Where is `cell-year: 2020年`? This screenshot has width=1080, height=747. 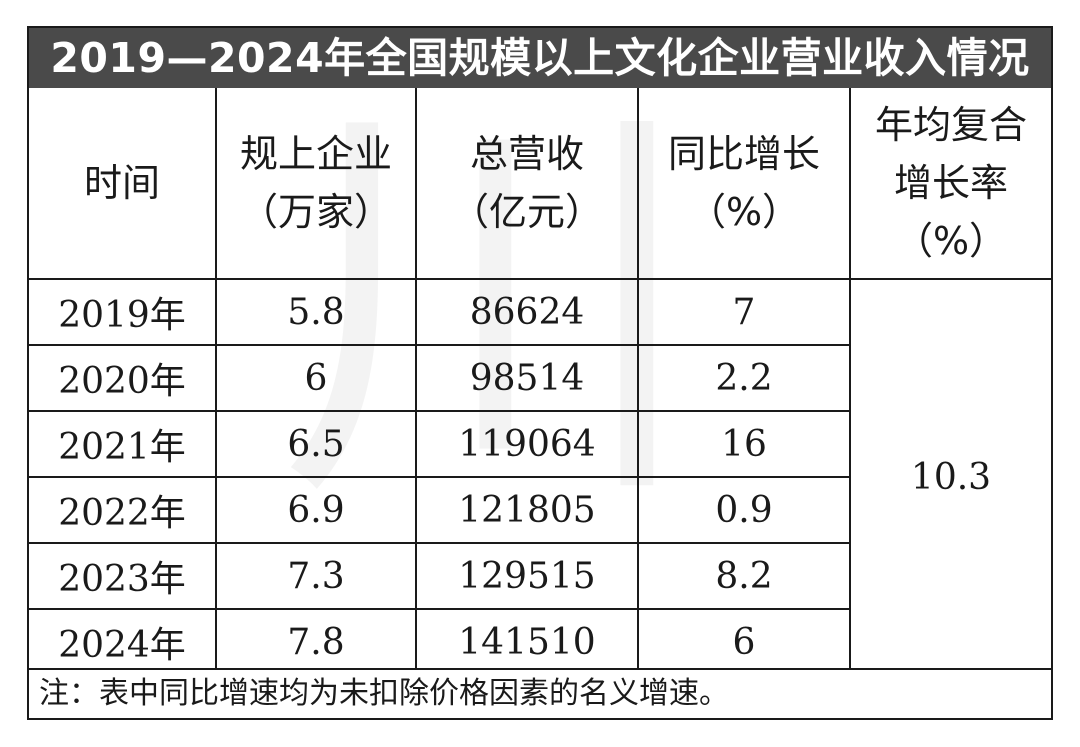
cell-year: 2020年 is located at coordinates (123, 378).